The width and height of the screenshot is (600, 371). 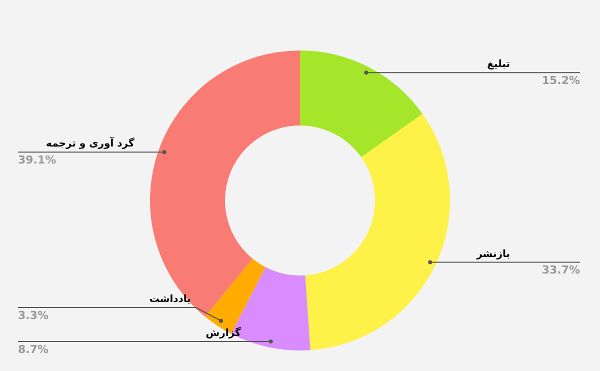 I want to click on slice-label: بازنشر, so click(x=493, y=254).